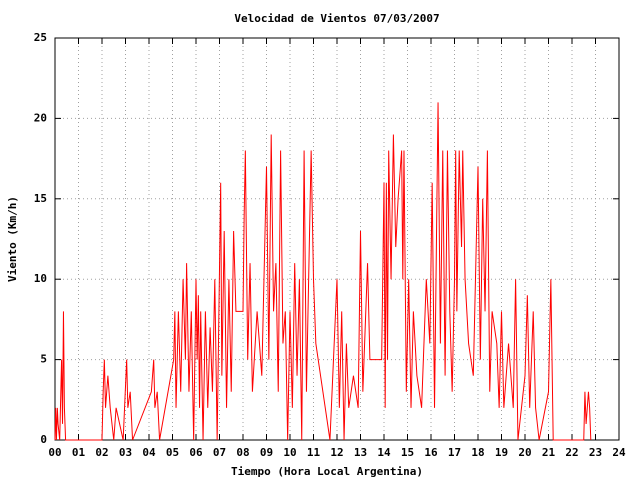 The image size is (640, 480). What do you see at coordinates (40, 117) in the screenshot?
I see `y-tick-label: 20` at bounding box center [40, 117].